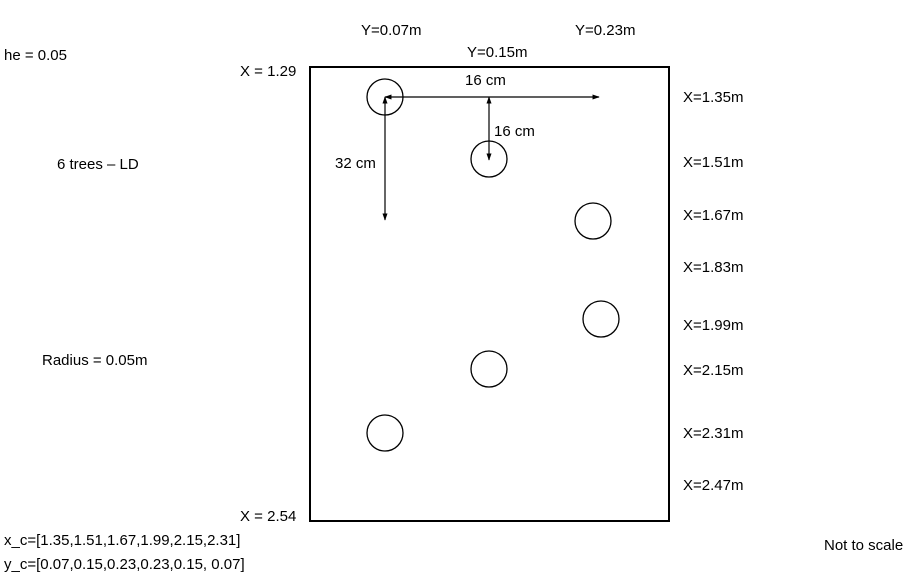 The width and height of the screenshot is (918, 580). Describe the element at coordinates (124, 564) in the screenshot. I see `y-coordinates-note: y_c=[0.07,0.15,0.23,0.23,0.15, 0.07]` at that location.